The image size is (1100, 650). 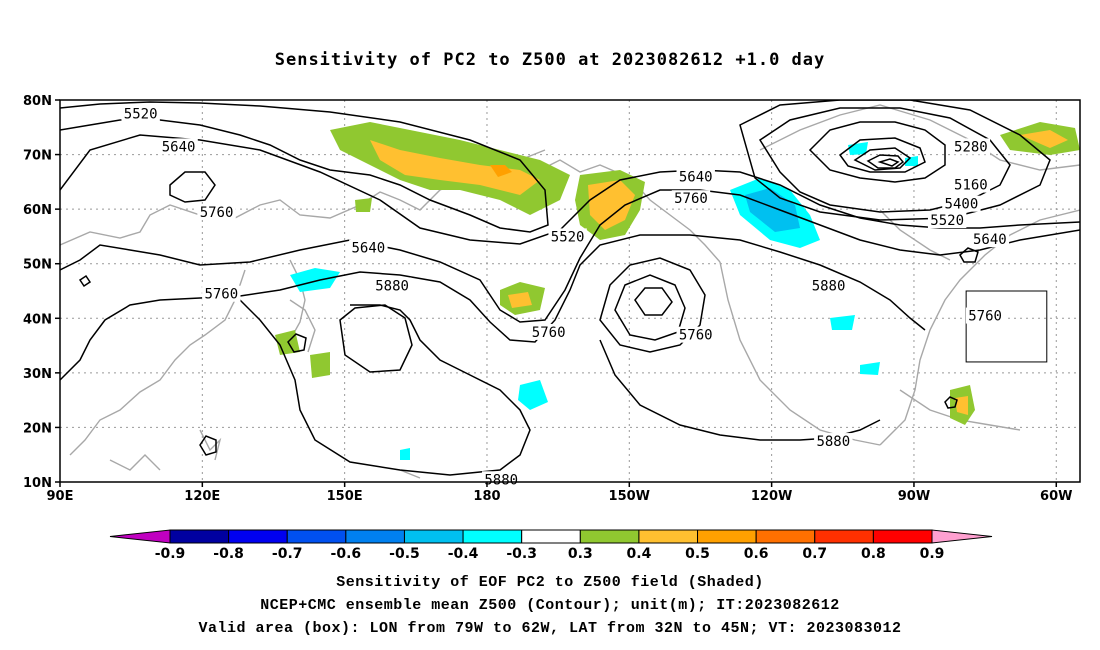 I want to click on lat-tick-label: 30N, so click(x=37, y=374).